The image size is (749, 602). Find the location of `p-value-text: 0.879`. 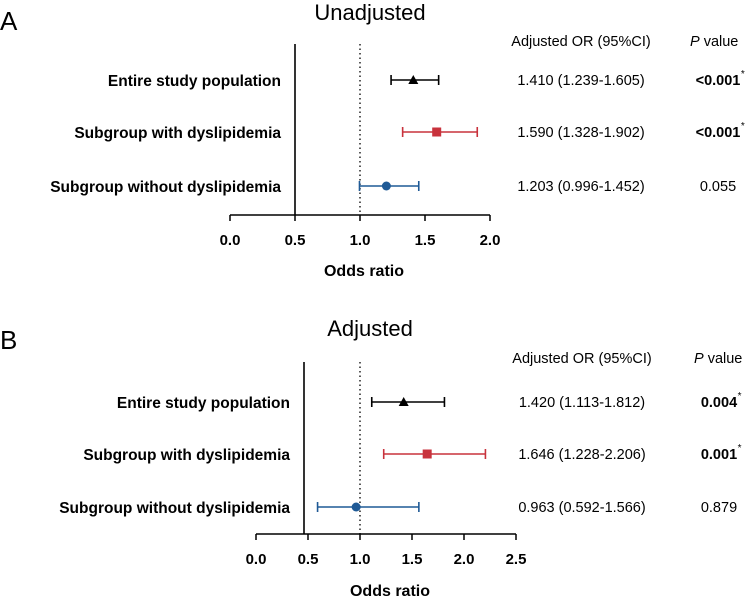

p-value-text: 0.879 is located at coordinates (719, 508).